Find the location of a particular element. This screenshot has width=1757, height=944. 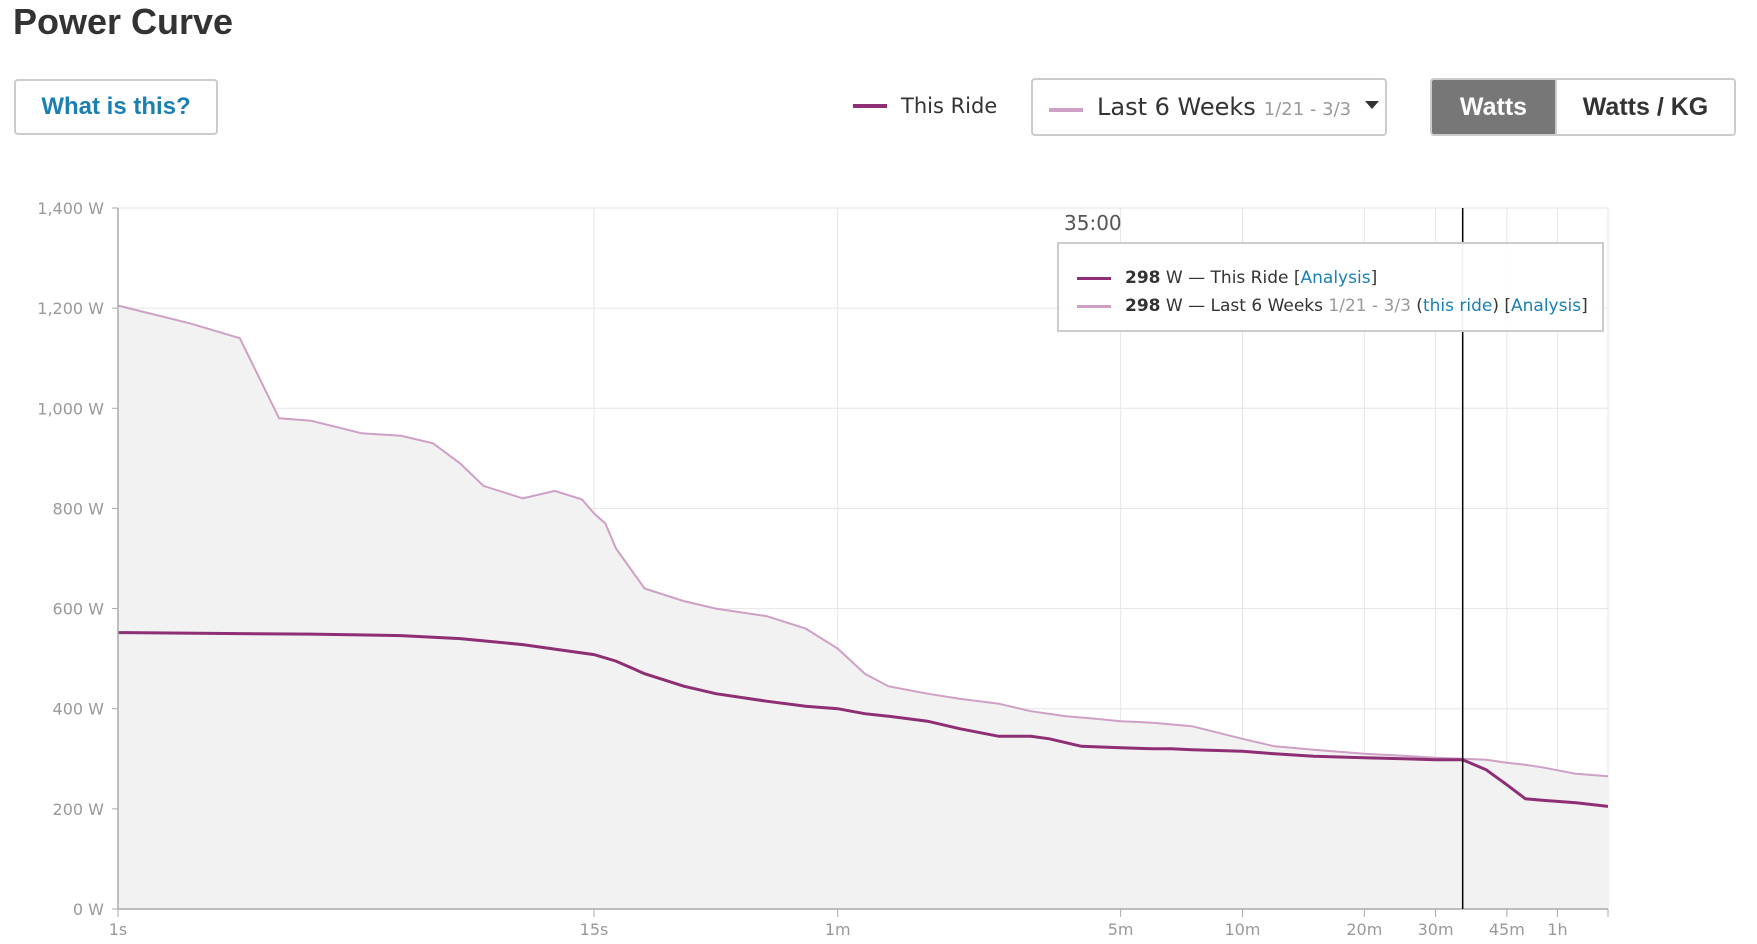

y-tick-label: 400 W is located at coordinates (79, 709).